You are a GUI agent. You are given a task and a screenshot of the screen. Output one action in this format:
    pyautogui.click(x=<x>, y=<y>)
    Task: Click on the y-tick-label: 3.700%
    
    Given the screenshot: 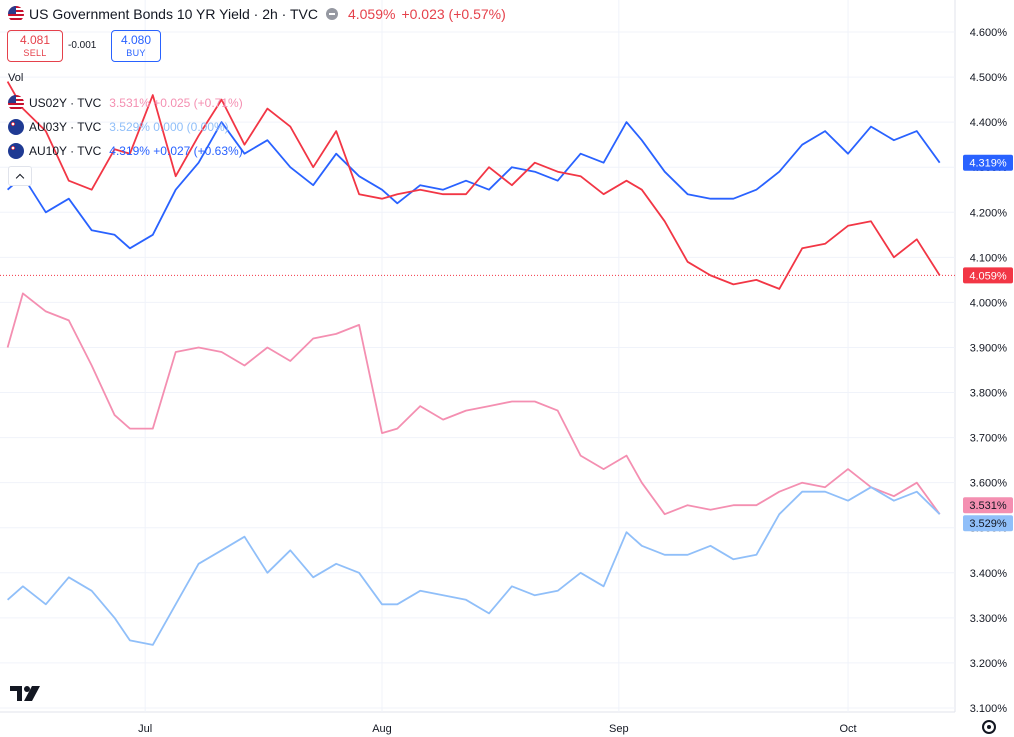 What is the action you would take?
    pyautogui.click(x=989, y=439)
    